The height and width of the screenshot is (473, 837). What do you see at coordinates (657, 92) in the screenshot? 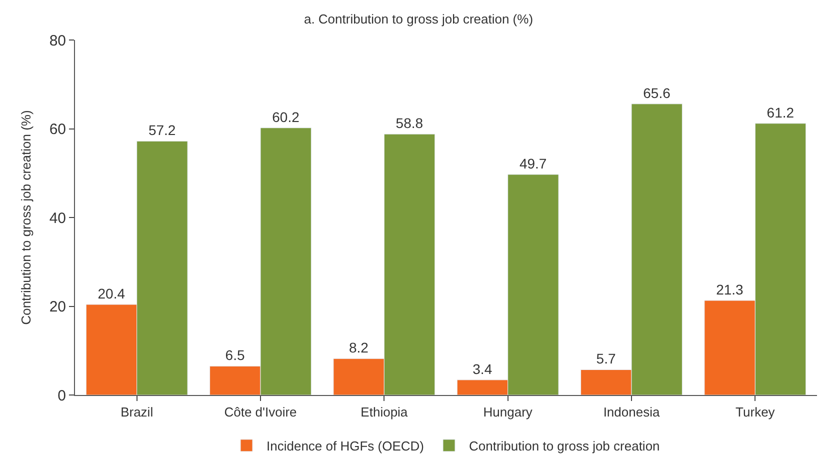
I see `data-label: 65.6` at bounding box center [657, 92].